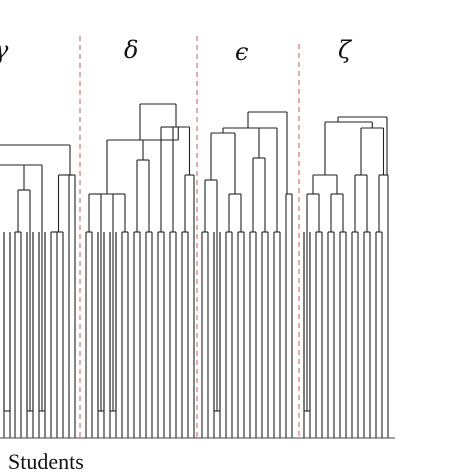  I want to click on cluster-label-delta: δ, so click(131, 50).